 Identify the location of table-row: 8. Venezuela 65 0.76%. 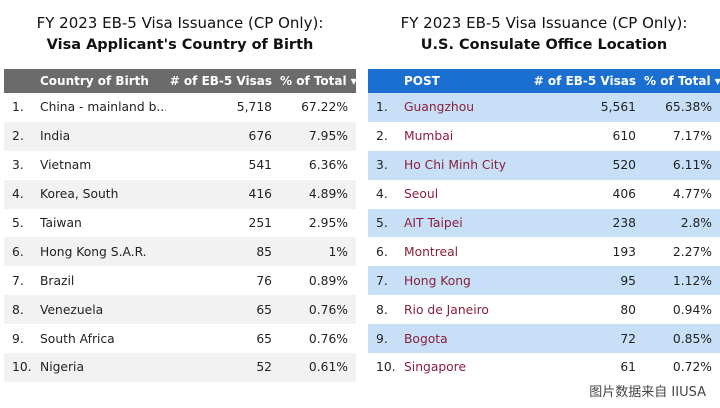
(180, 310).